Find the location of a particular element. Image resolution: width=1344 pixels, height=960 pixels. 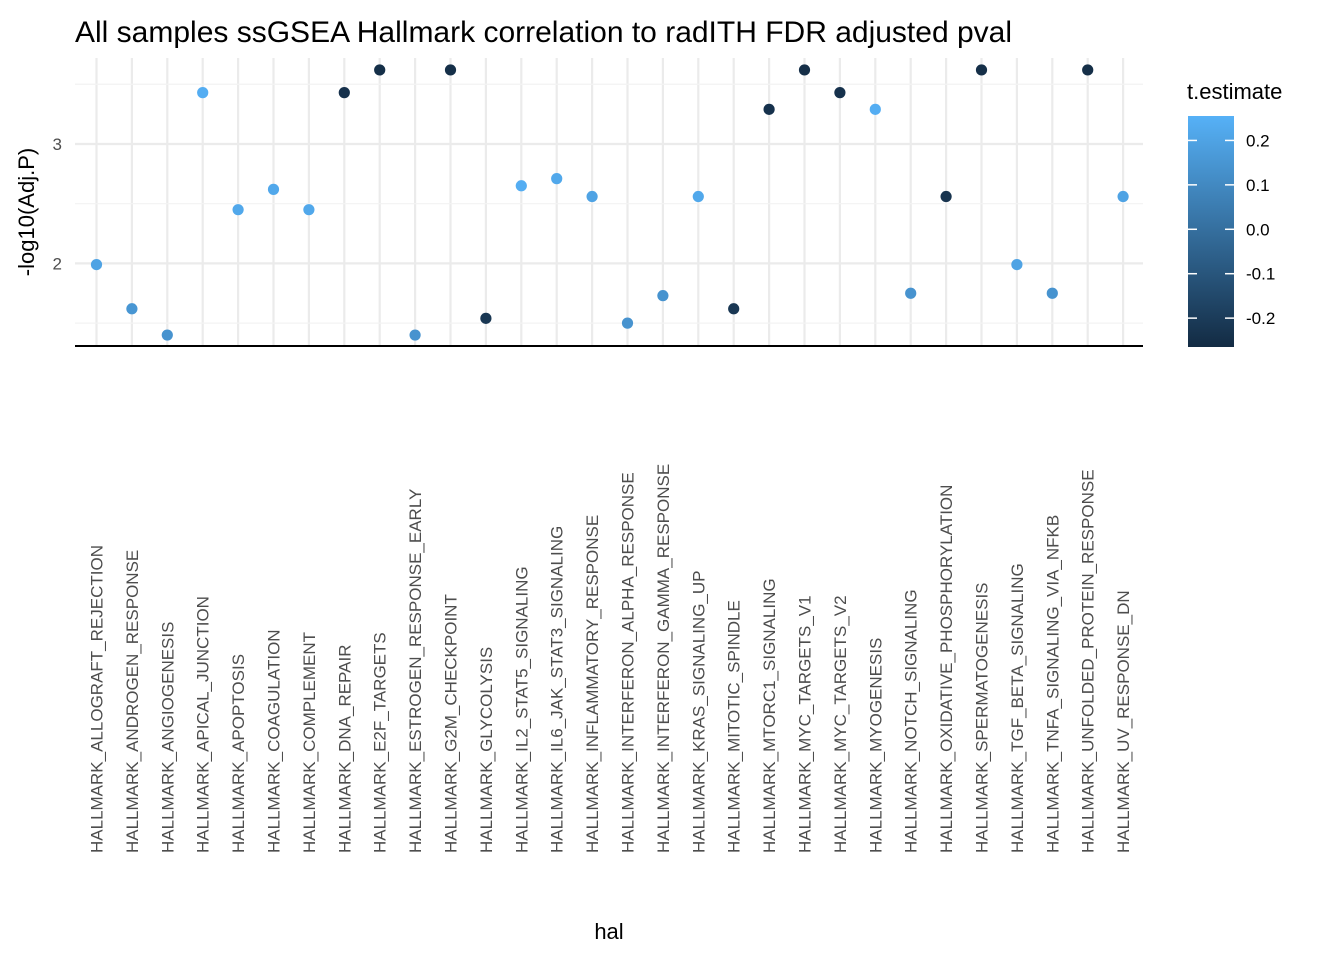

legend-title: t.estimate is located at coordinates (1234, 91).